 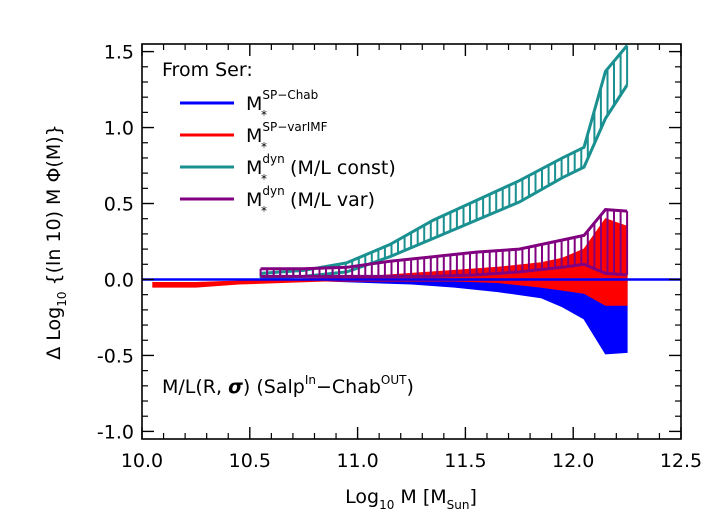 I want to click on y-tick-label: 0.0, so click(x=119, y=280).